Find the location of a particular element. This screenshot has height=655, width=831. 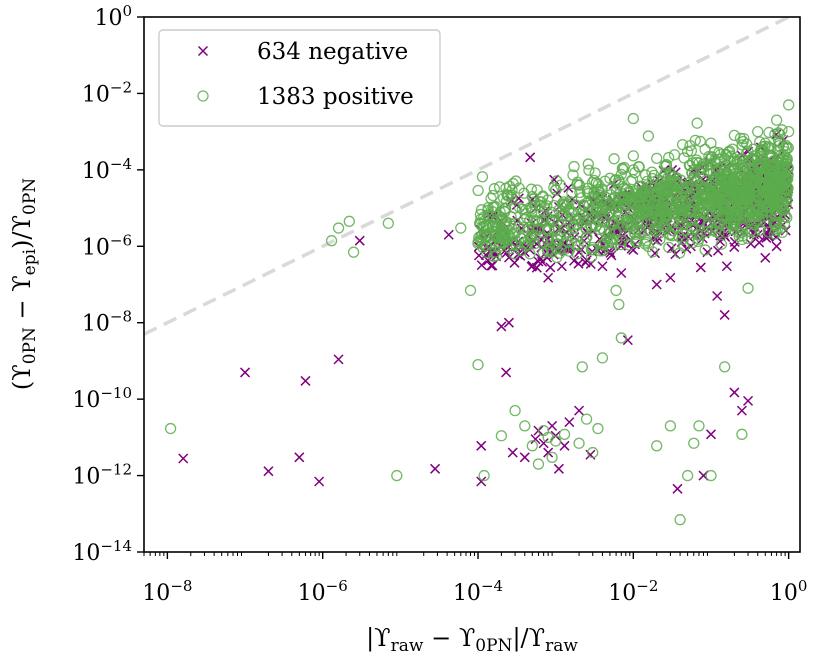

legend-box is located at coordinates (299, 78).